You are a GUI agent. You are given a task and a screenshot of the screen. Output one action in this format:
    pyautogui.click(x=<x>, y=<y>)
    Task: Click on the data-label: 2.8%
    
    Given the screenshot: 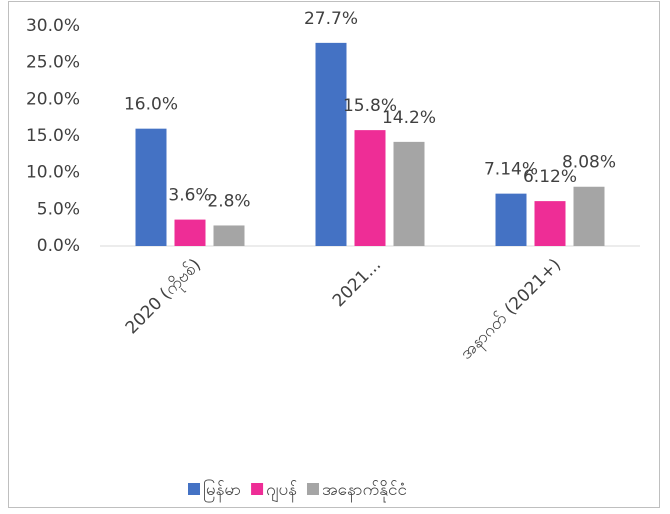 What is the action you would take?
    pyautogui.click(x=228, y=201)
    